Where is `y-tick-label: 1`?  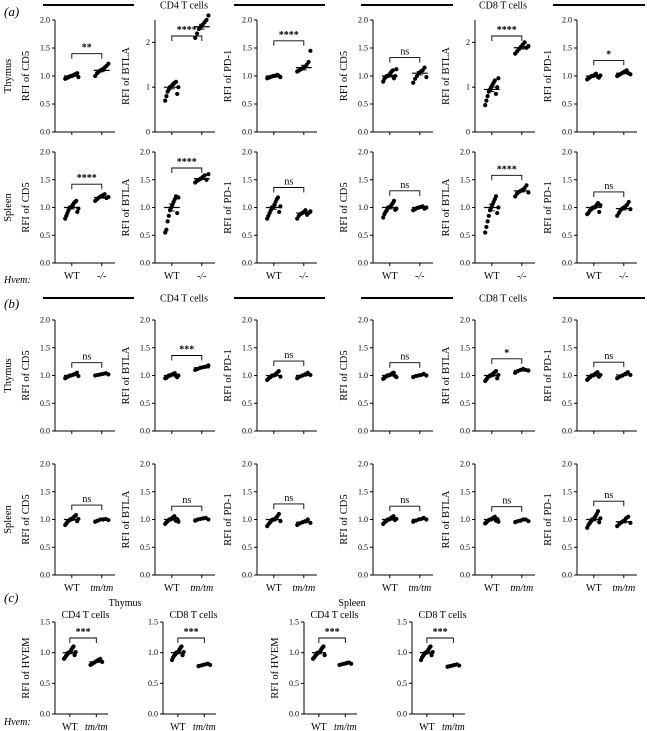
y-tick-label: 1 is located at coordinates (148, 87).